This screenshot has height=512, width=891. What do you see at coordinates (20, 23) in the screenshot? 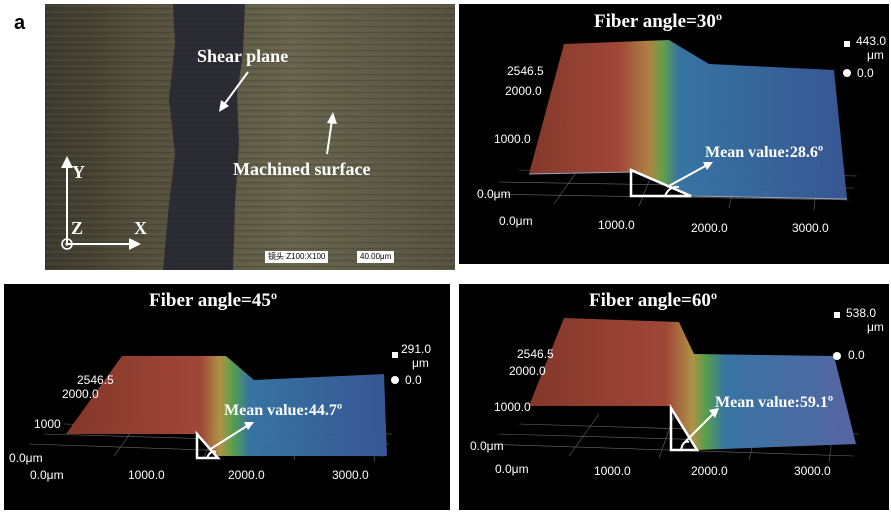
I see `panel-letter-a: a` at bounding box center [20, 23].